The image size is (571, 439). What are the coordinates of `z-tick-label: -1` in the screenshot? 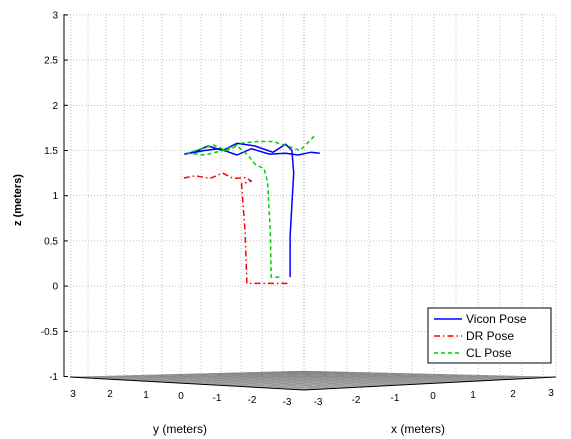 It's located at (53, 377).